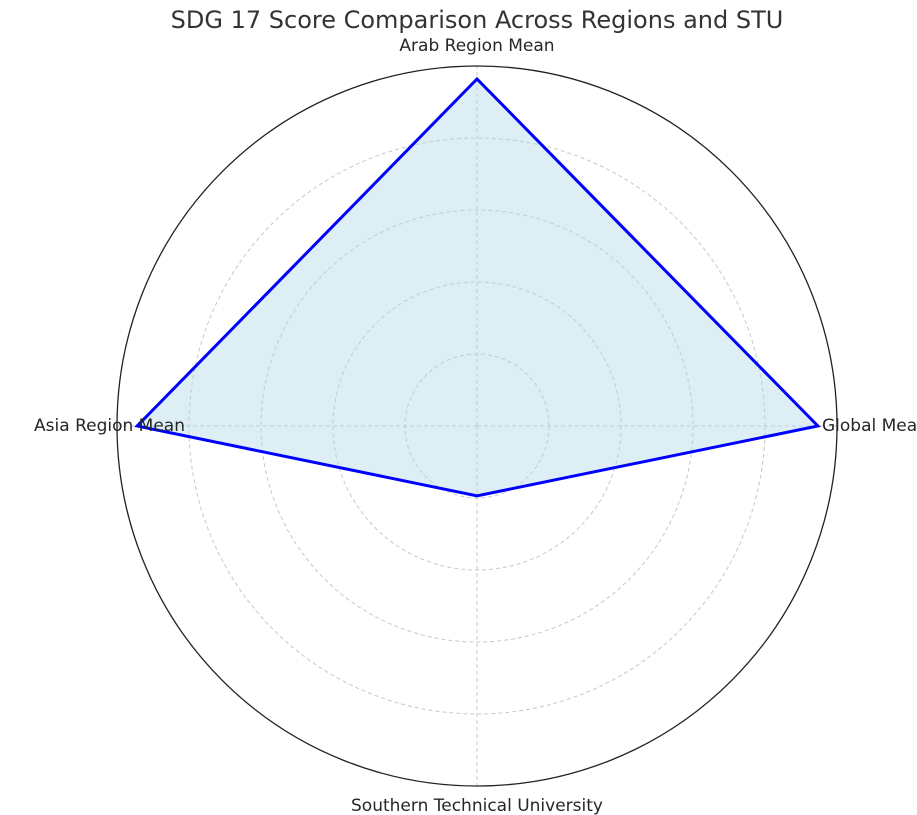  What do you see at coordinates (869, 426) in the screenshot?
I see `axis-label: Global Mean` at bounding box center [869, 426].